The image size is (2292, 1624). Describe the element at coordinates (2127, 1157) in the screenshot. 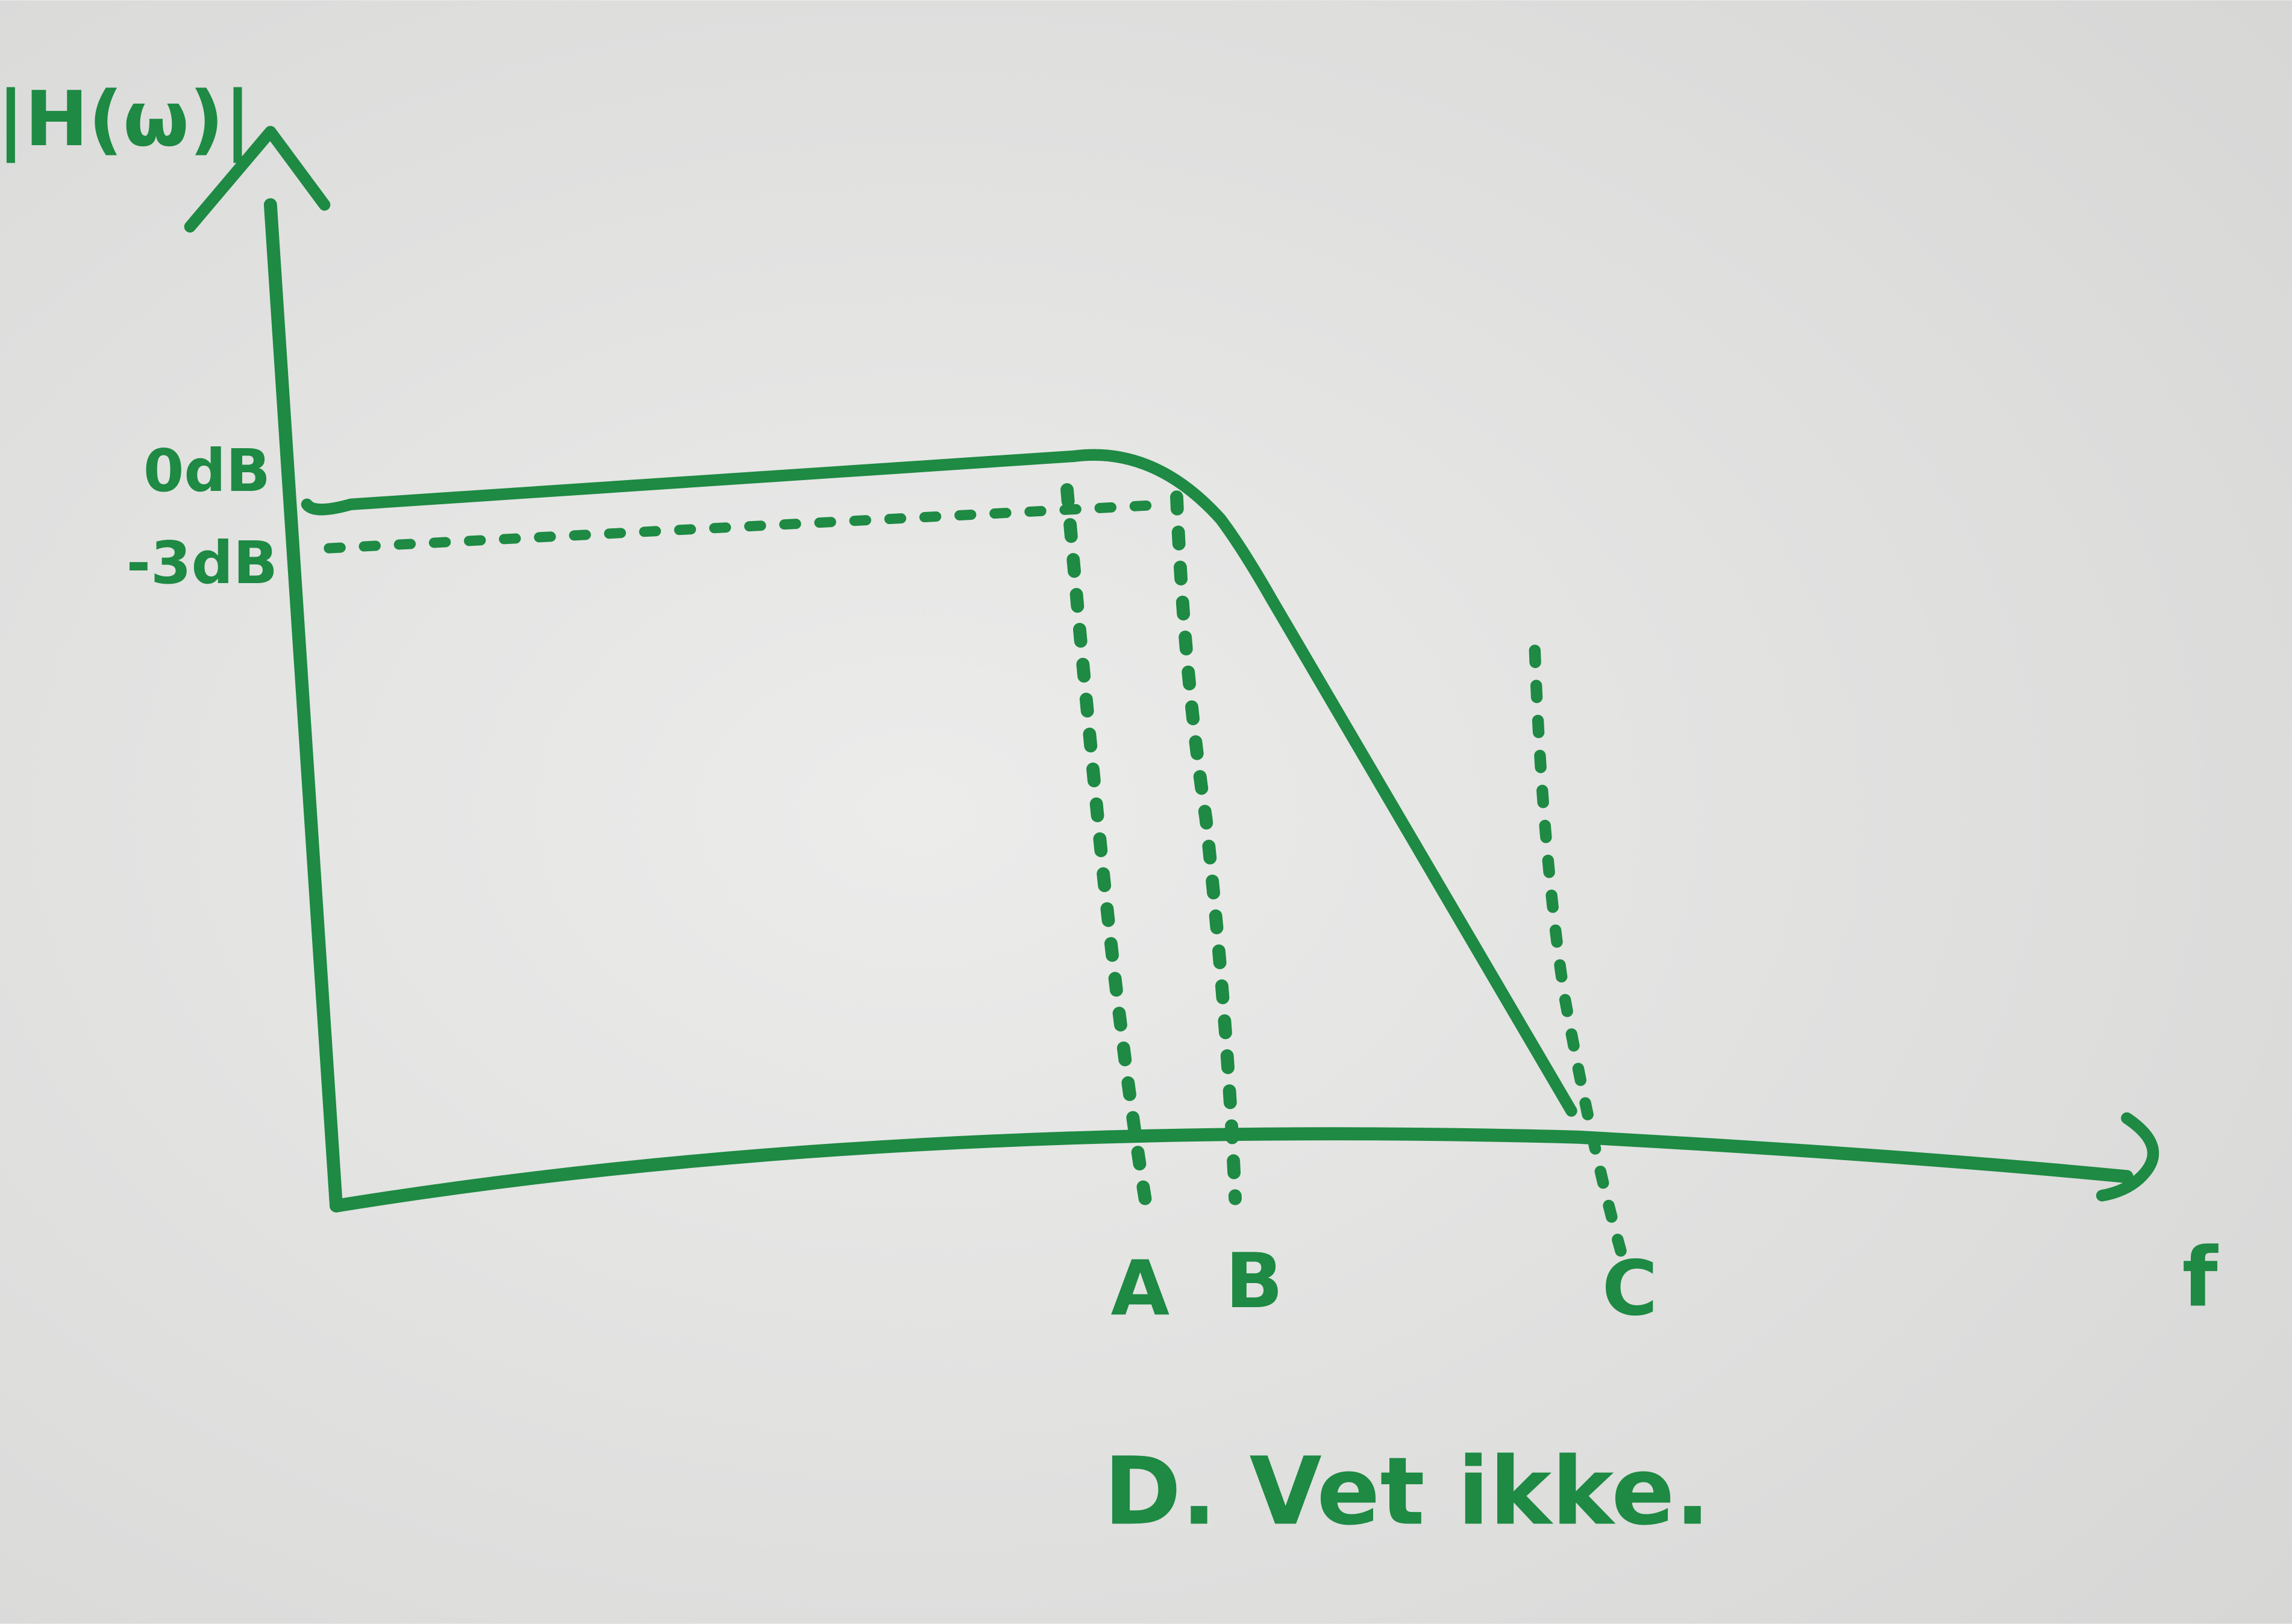

I see `x-axis-arrow` at that location.